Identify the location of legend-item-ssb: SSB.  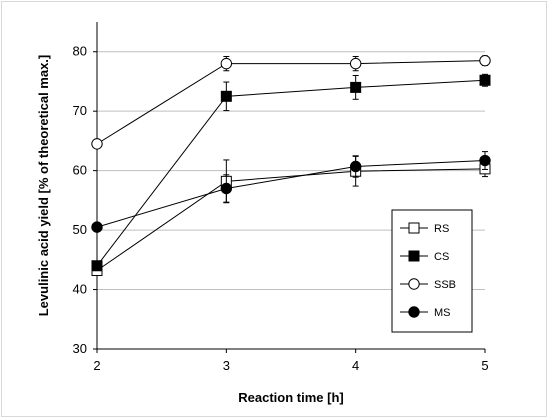
(428, 284).